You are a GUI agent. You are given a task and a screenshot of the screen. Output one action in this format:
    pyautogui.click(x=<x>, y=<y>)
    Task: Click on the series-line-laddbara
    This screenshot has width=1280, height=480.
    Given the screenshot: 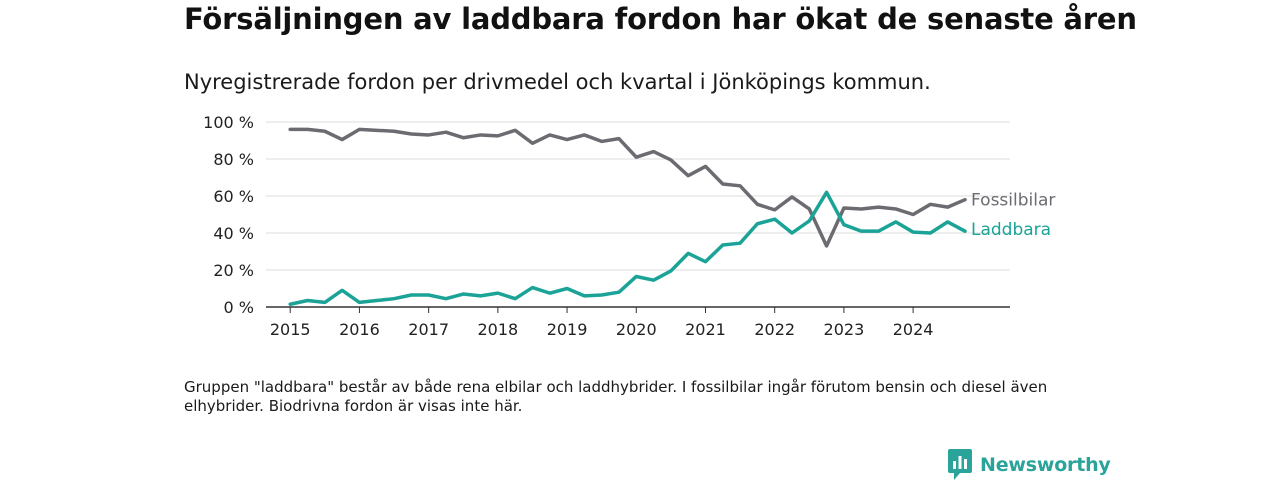 What is the action you would take?
    pyautogui.click(x=627, y=248)
    